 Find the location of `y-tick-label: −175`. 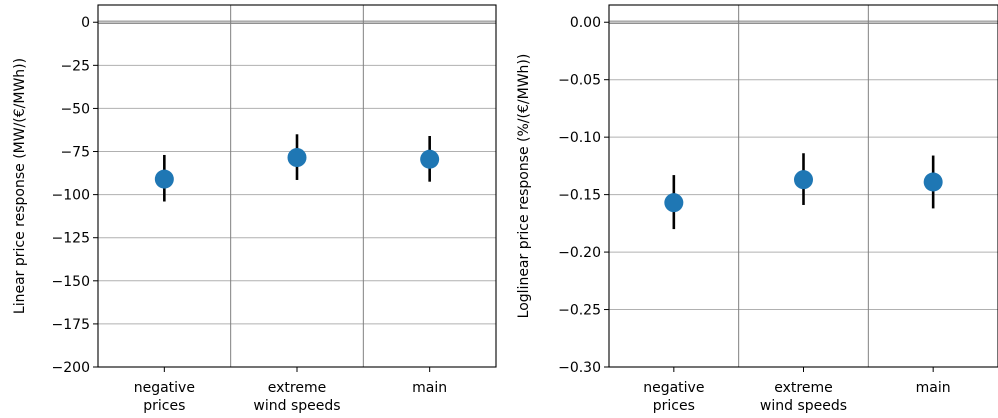

y-tick-label: −175 is located at coordinates (71, 325).